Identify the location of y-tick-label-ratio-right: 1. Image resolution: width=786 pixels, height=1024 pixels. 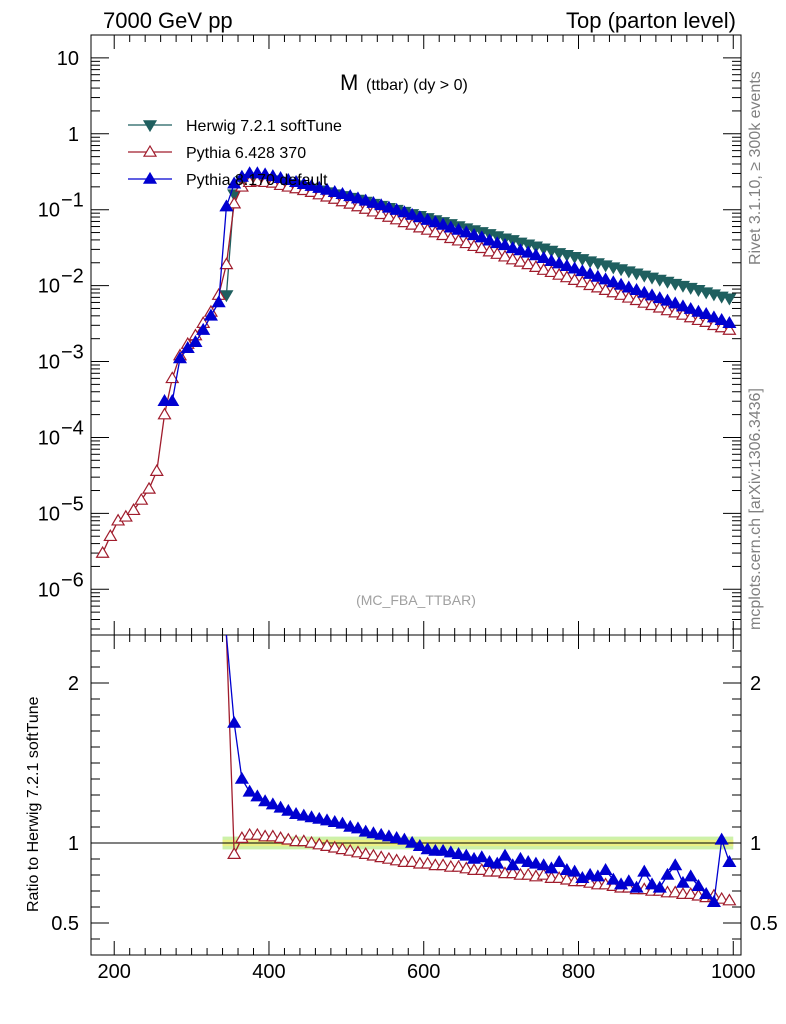
(755, 844).